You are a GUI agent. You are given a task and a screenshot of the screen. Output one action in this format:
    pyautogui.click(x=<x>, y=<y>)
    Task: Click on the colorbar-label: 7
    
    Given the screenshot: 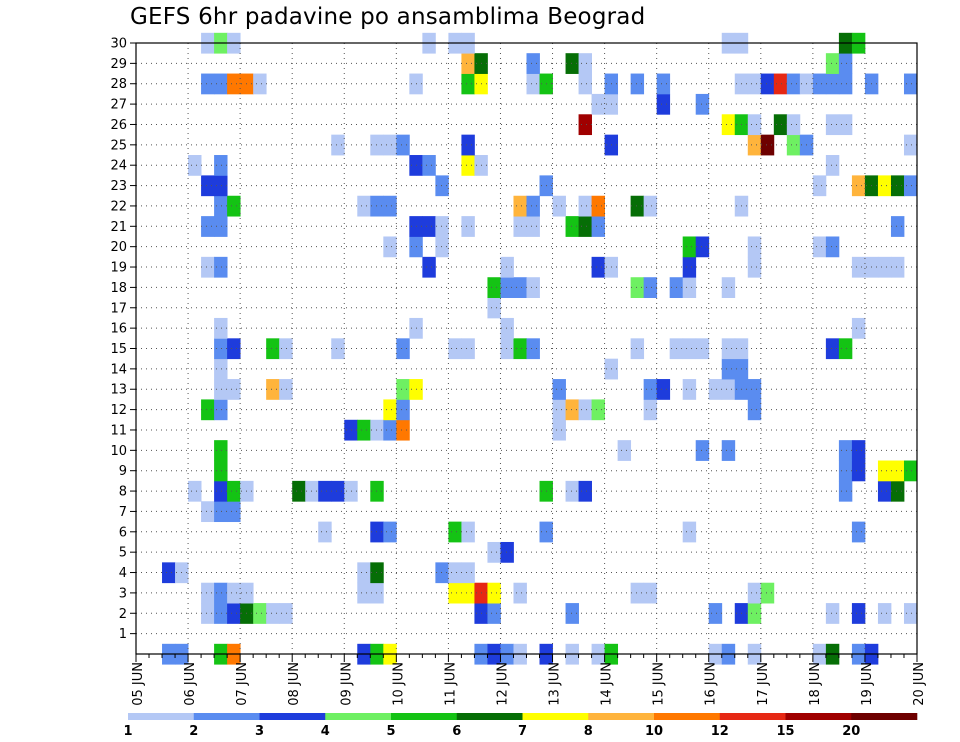 What is the action you would take?
    pyautogui.click(x=522, y=731)
    